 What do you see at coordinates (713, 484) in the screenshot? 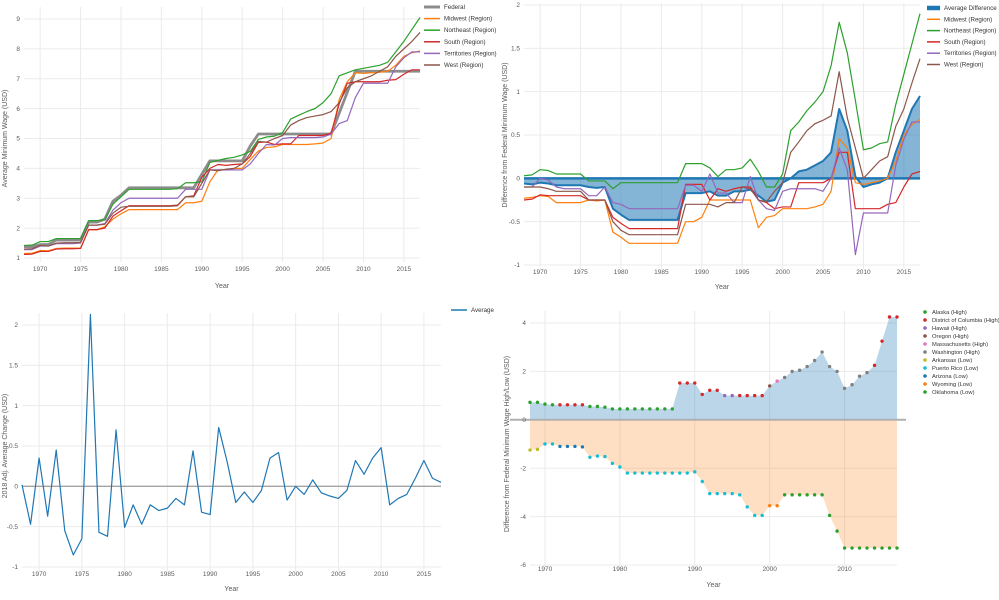
I see `low-fill-area` at bounding box center [713, 484].